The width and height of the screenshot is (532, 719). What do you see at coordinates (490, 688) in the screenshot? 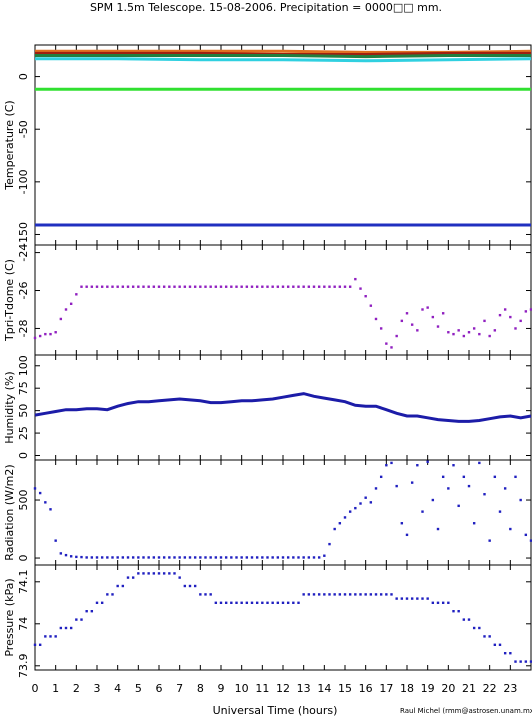
I see `x-tick-label: 22` at bounding box center [490, 688].